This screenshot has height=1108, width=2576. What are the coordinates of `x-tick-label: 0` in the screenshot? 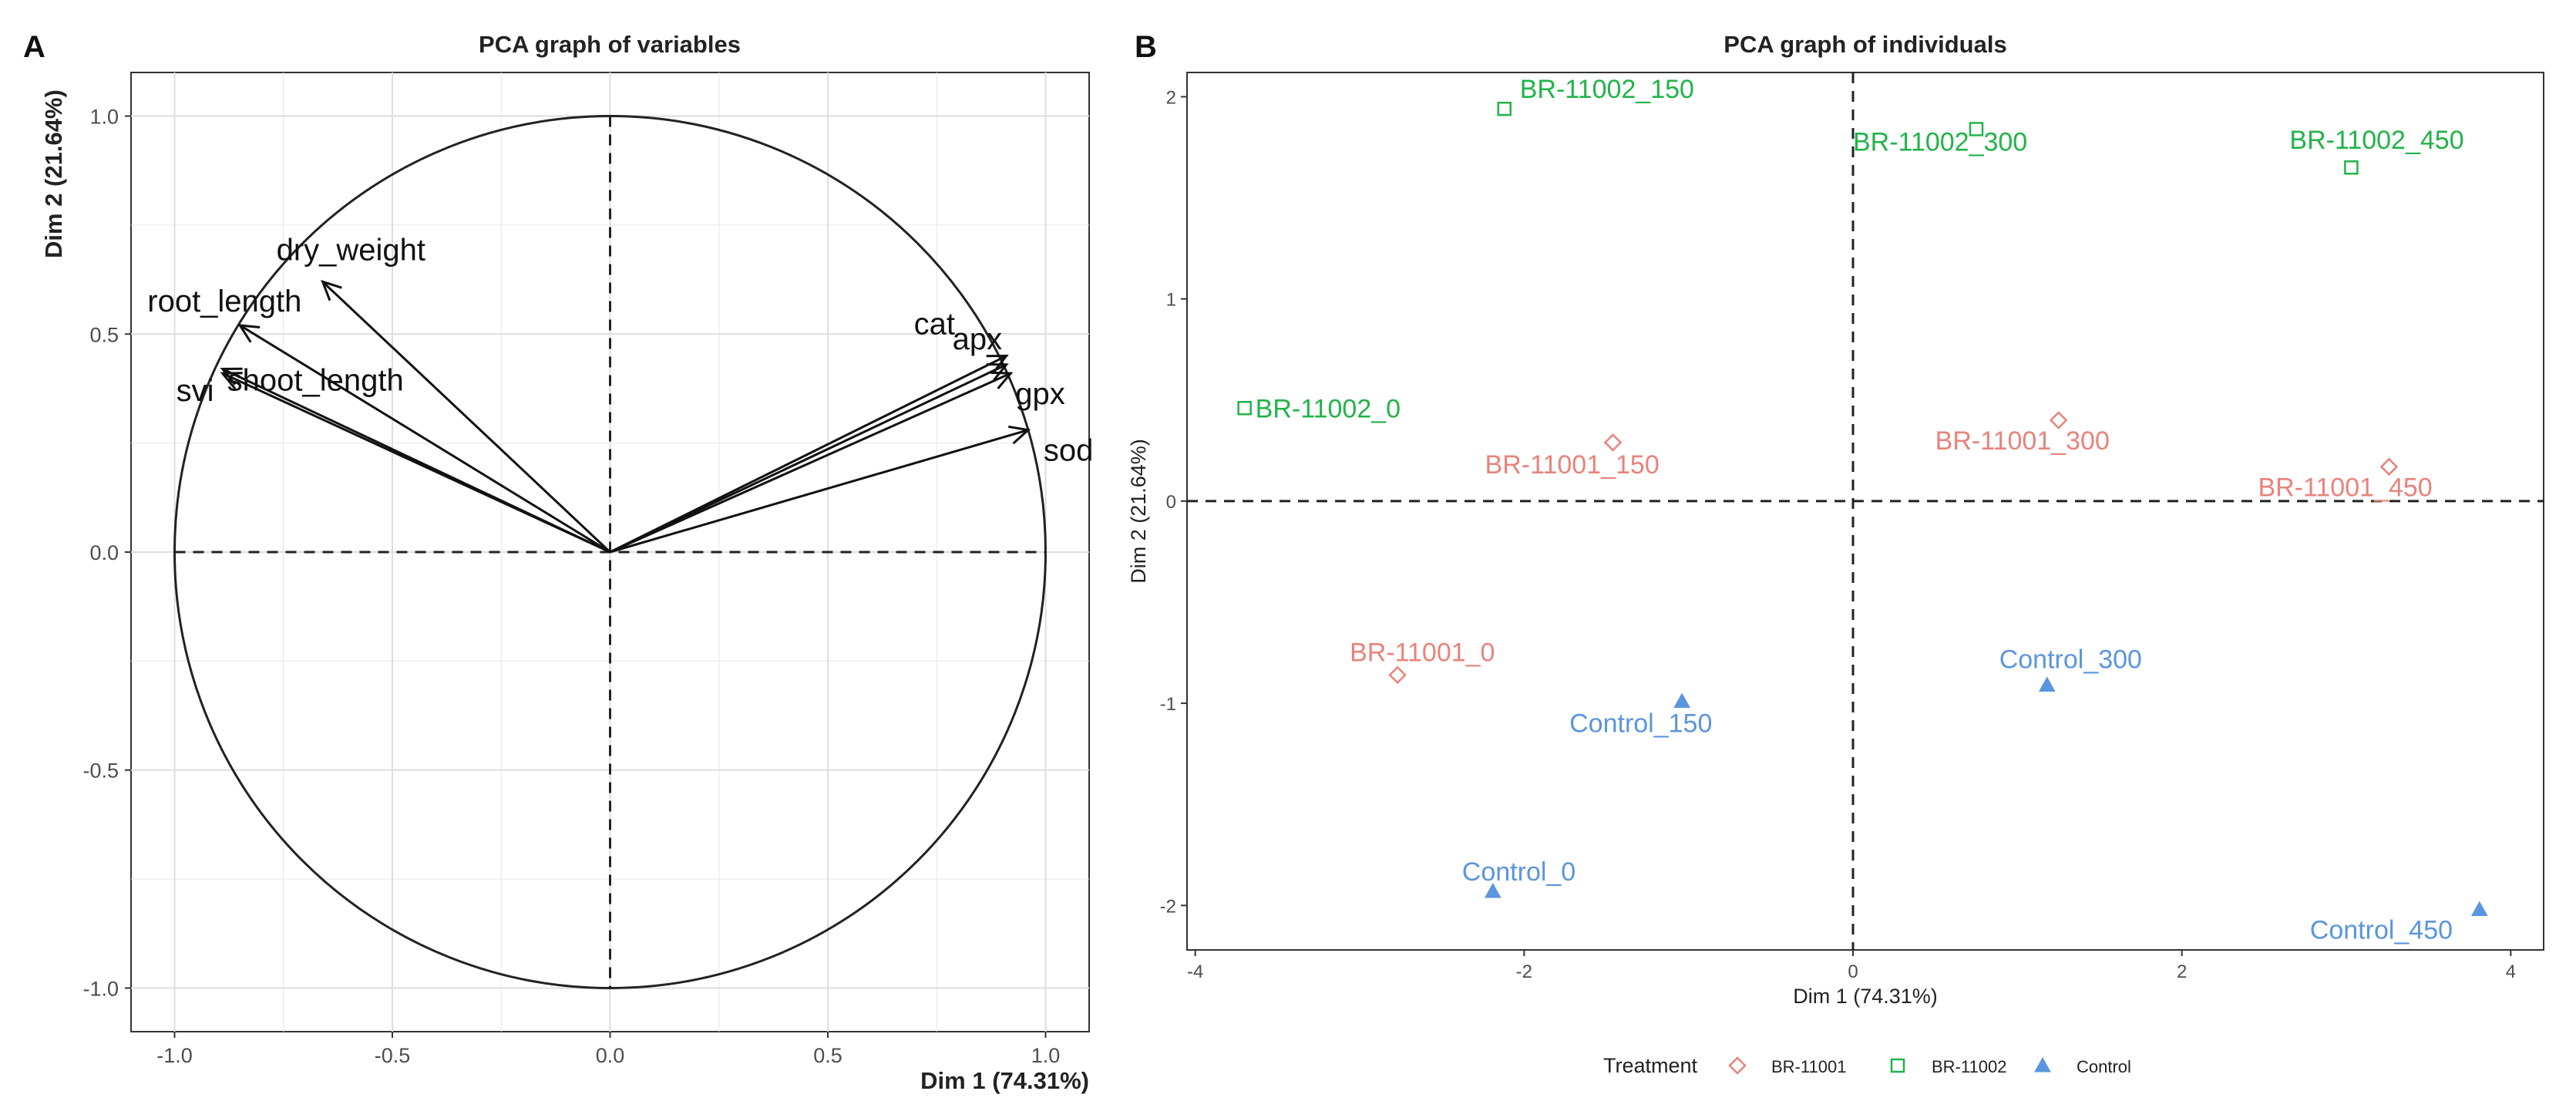 It's located at (1853, 972).